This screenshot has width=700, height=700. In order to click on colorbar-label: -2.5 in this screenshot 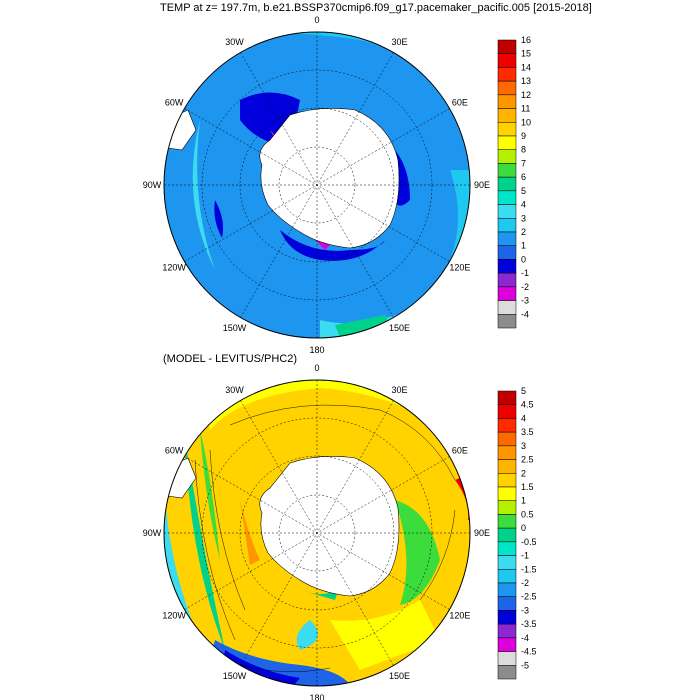, I will do `click(529, 597)`.